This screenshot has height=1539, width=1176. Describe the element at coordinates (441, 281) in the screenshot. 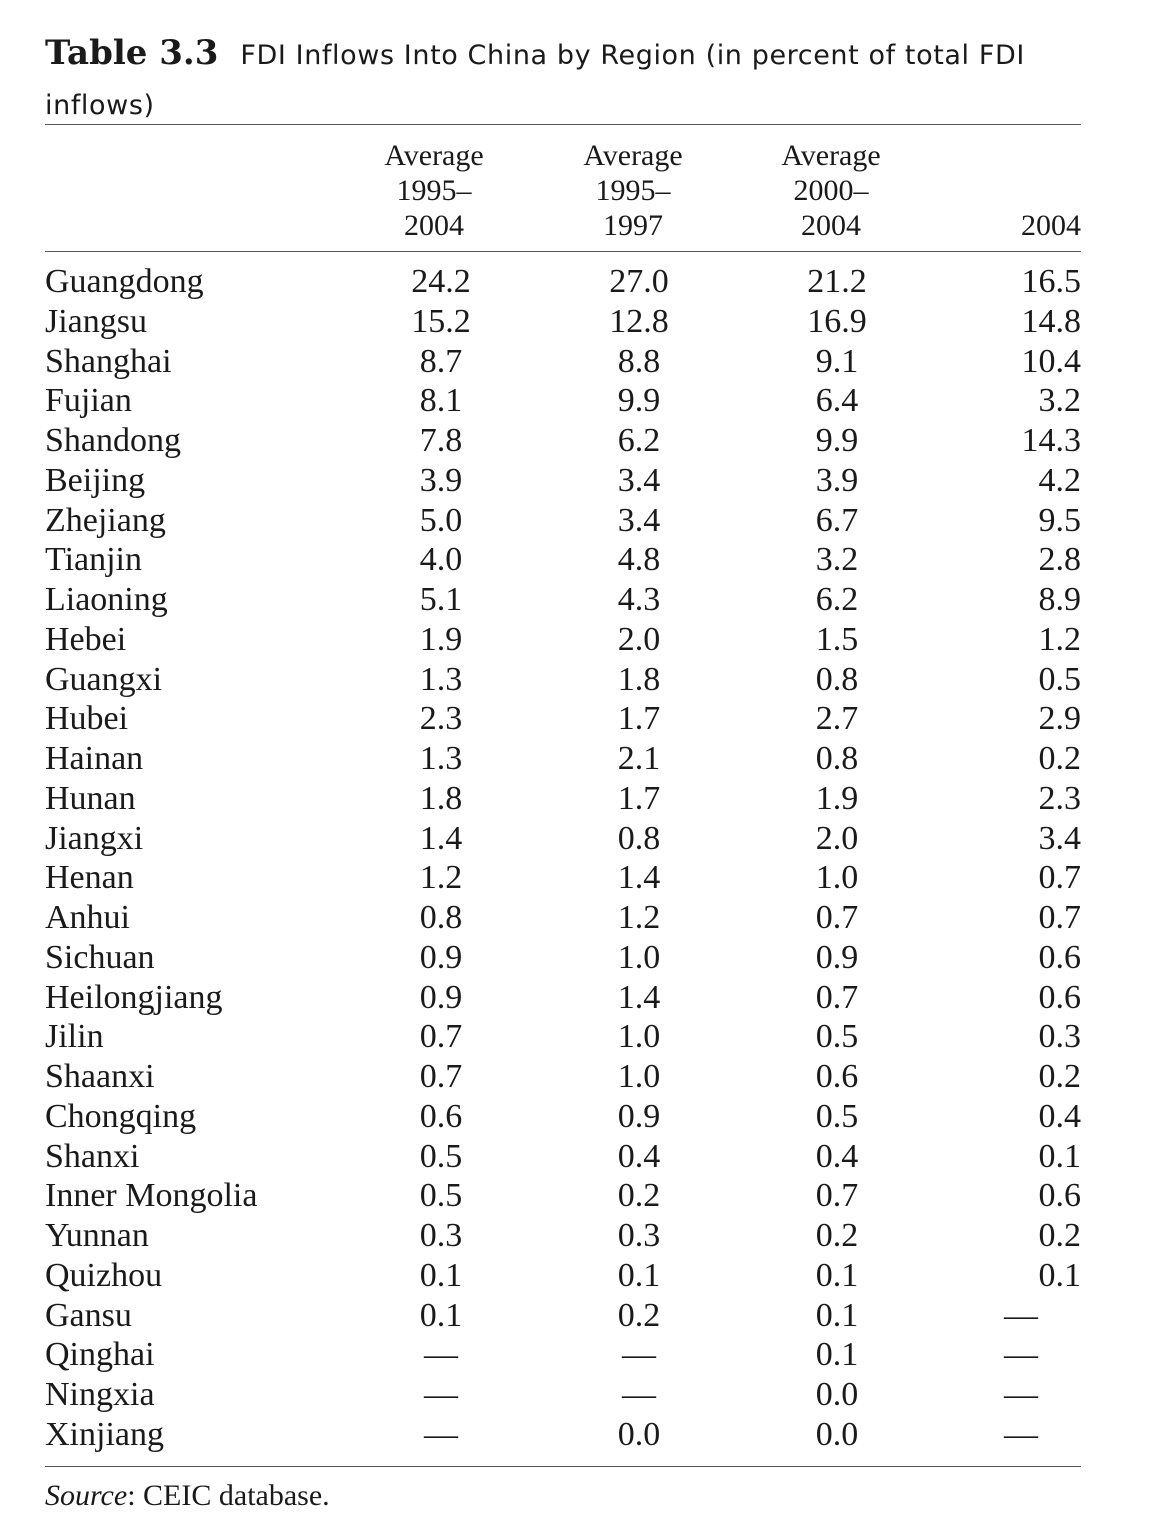

I see `cell-value: 24.2` at that location.